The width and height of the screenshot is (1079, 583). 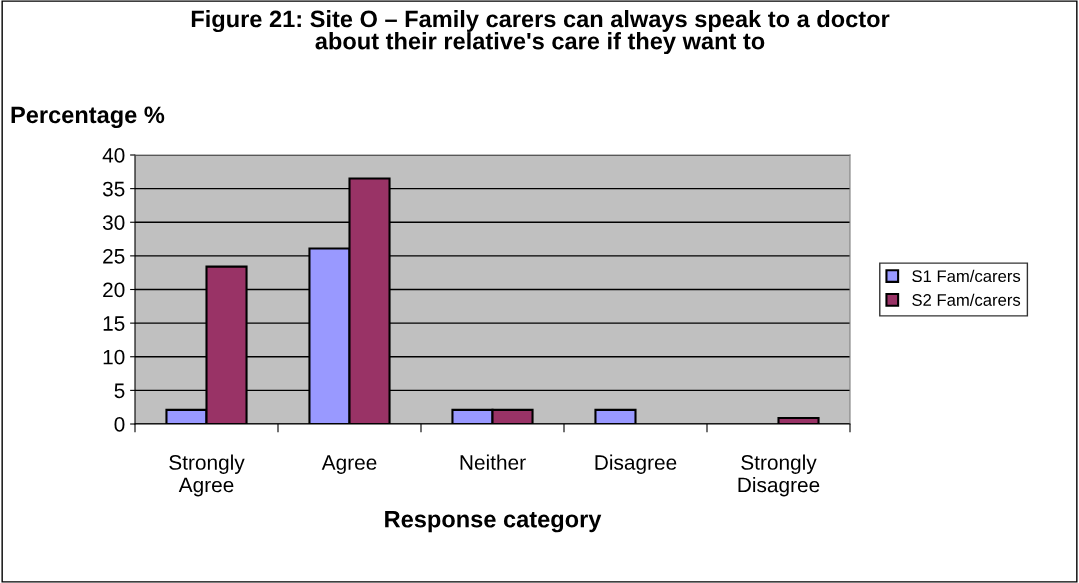 I want to click on y-tick-label: 40, so click(x=113, y=155).